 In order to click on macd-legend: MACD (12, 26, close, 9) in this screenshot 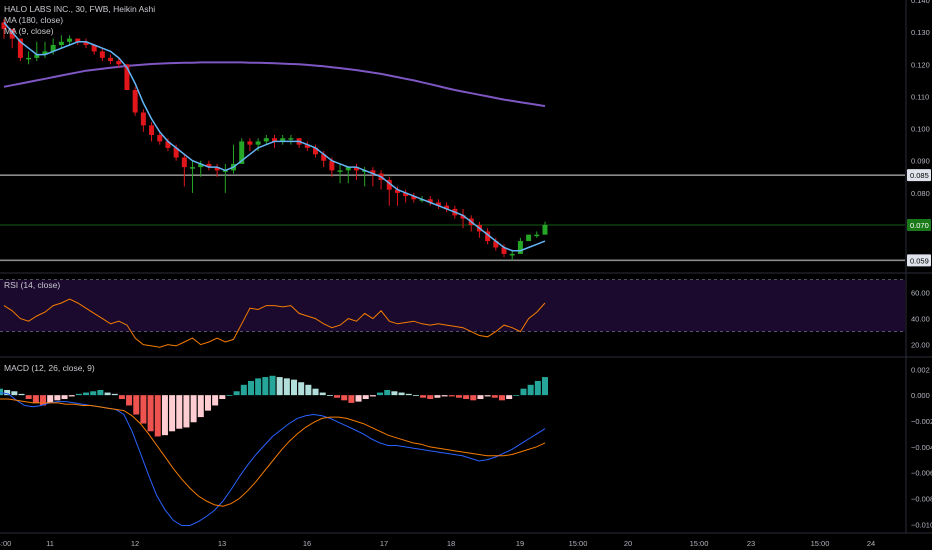, I will do `click(49, 368)`.